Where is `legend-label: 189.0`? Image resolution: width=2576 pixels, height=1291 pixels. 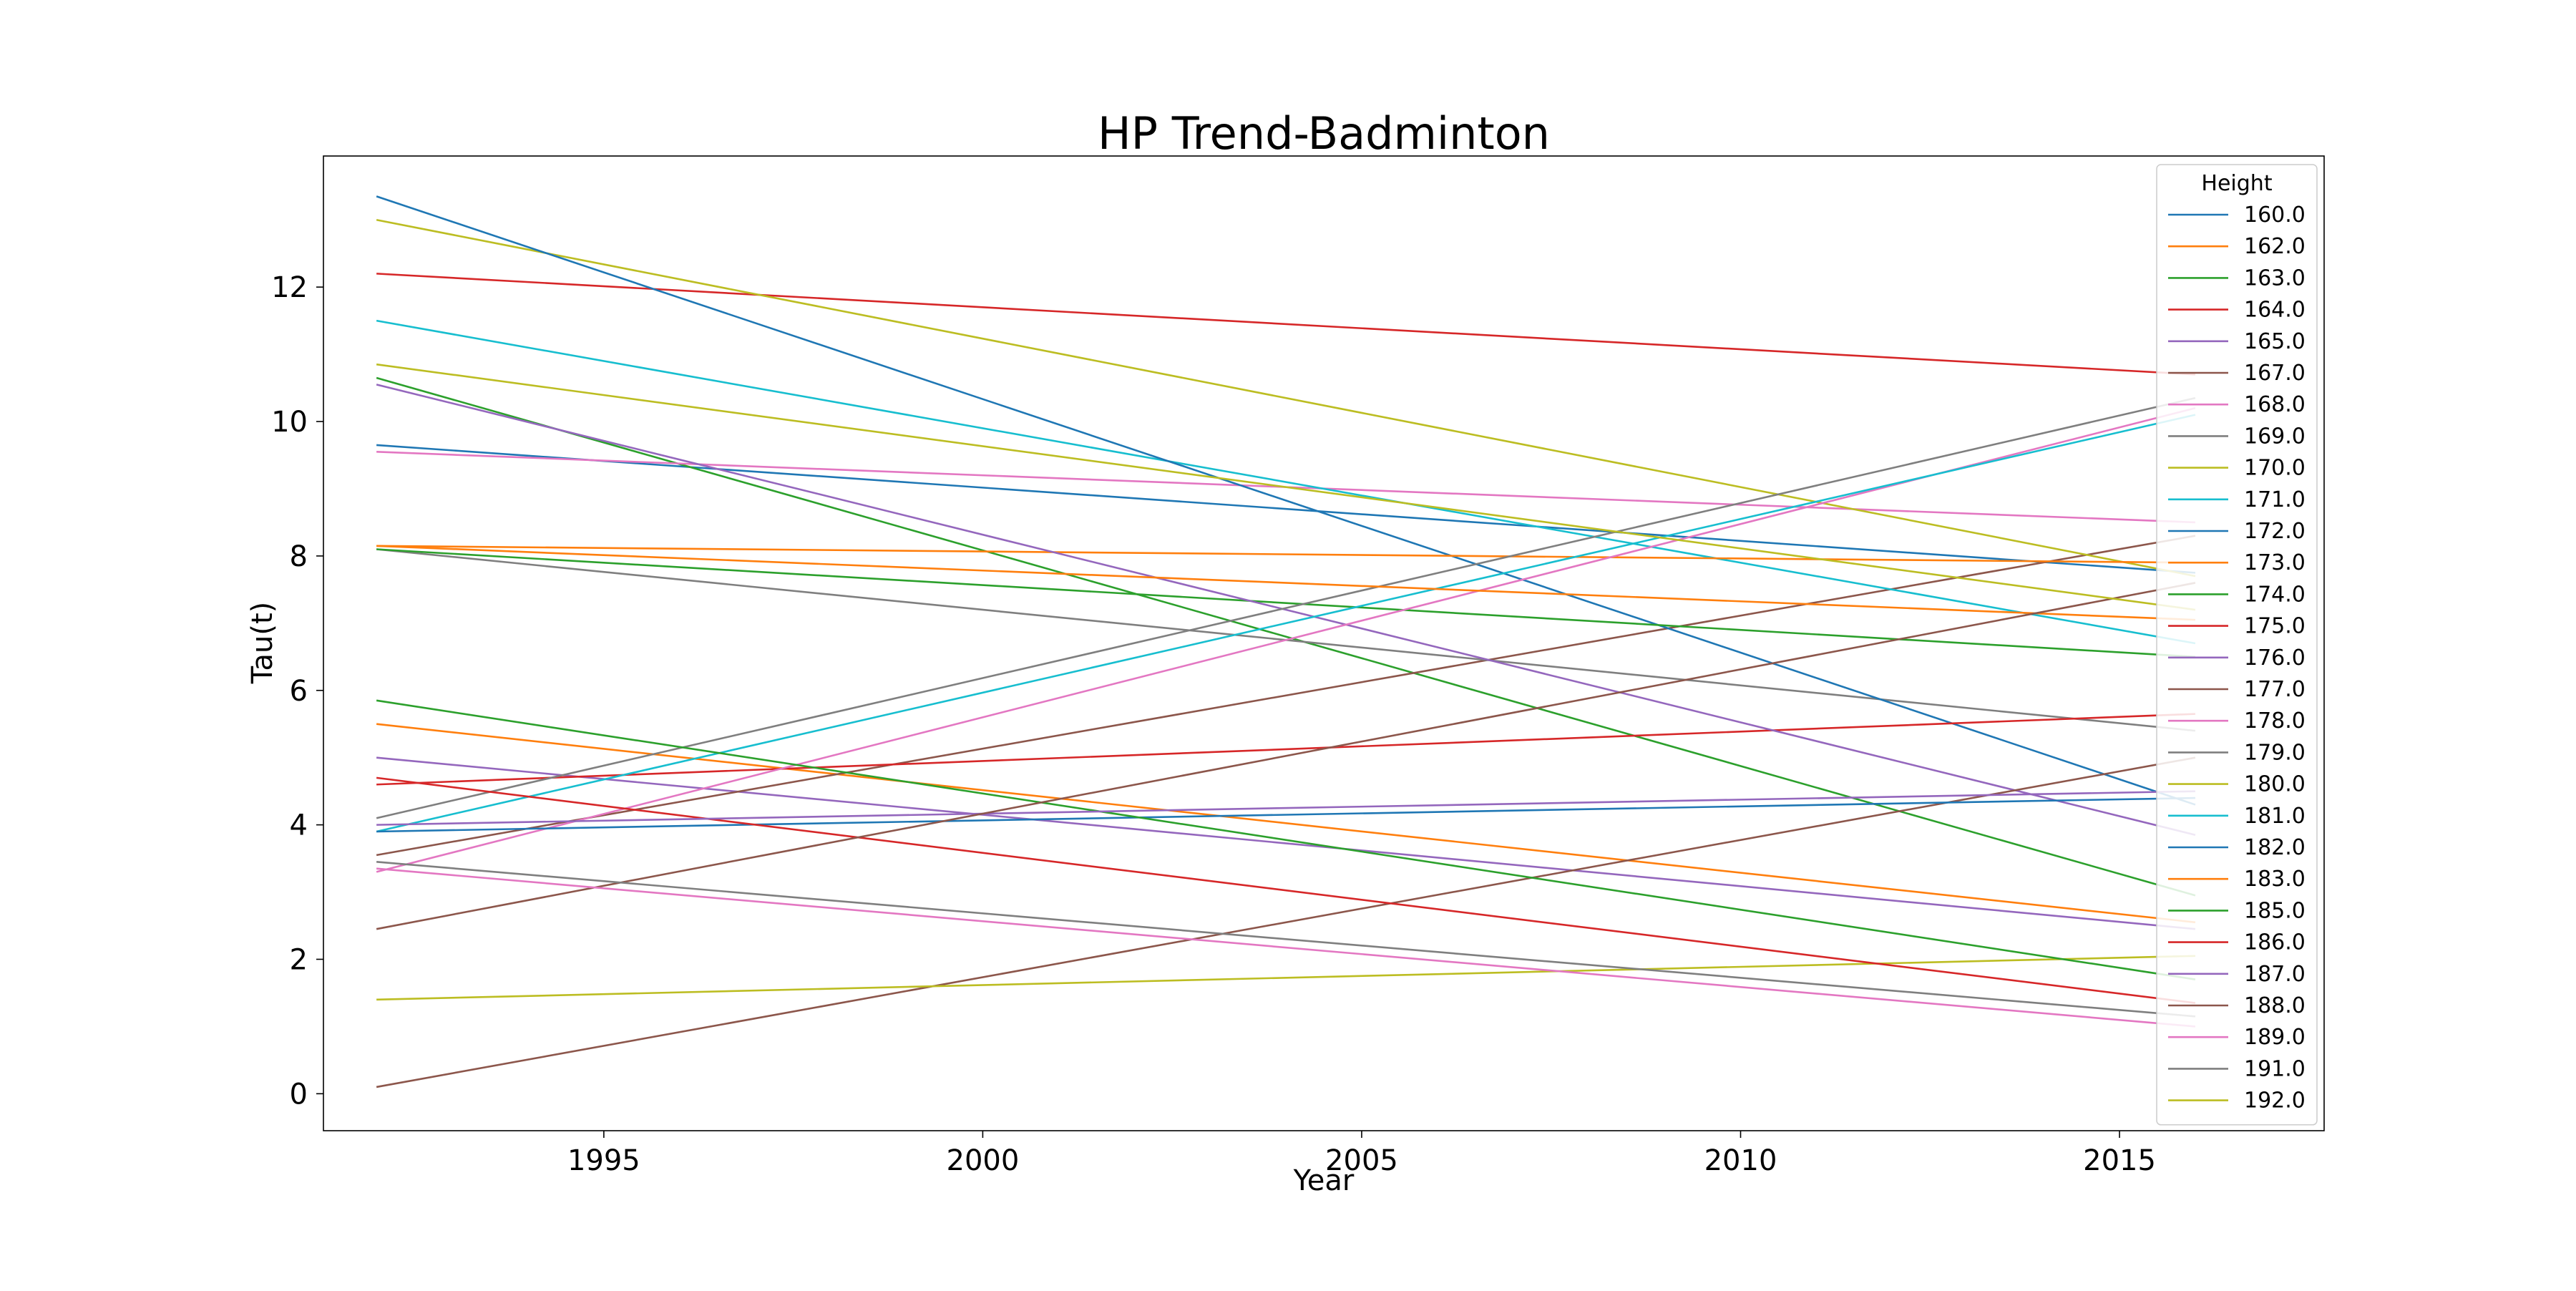 legend-label: 189.0 is located at coordinates (2275, 1037).